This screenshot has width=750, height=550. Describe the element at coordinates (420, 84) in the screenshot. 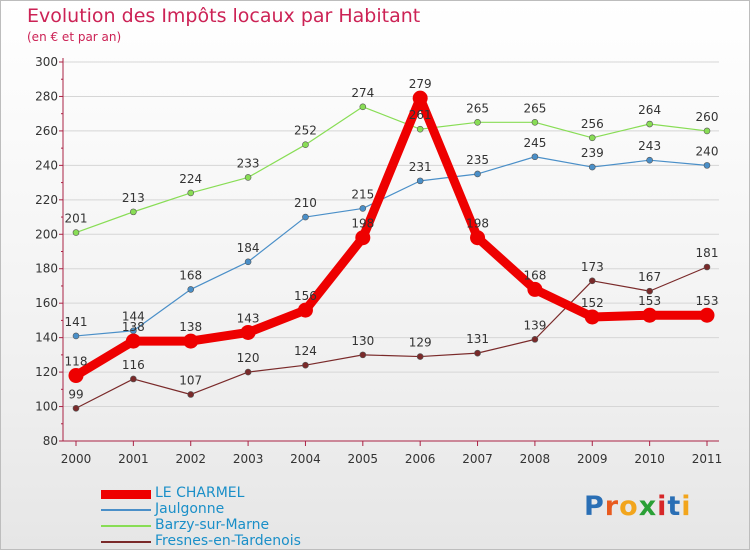

I see `data-label: 279` at that location.